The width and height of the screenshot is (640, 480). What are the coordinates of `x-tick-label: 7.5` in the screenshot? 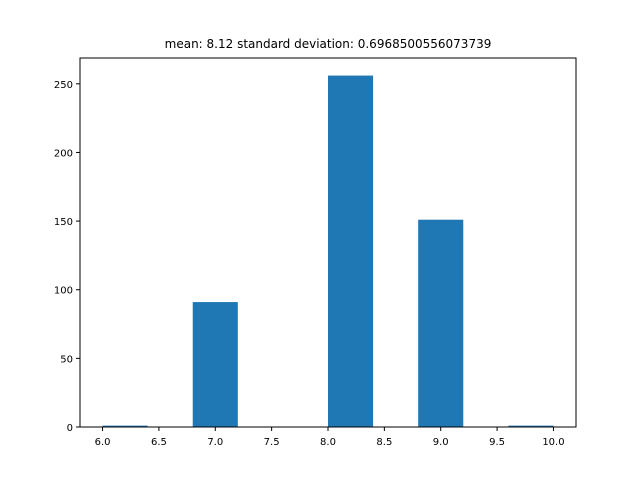 It's located at (272, 442).